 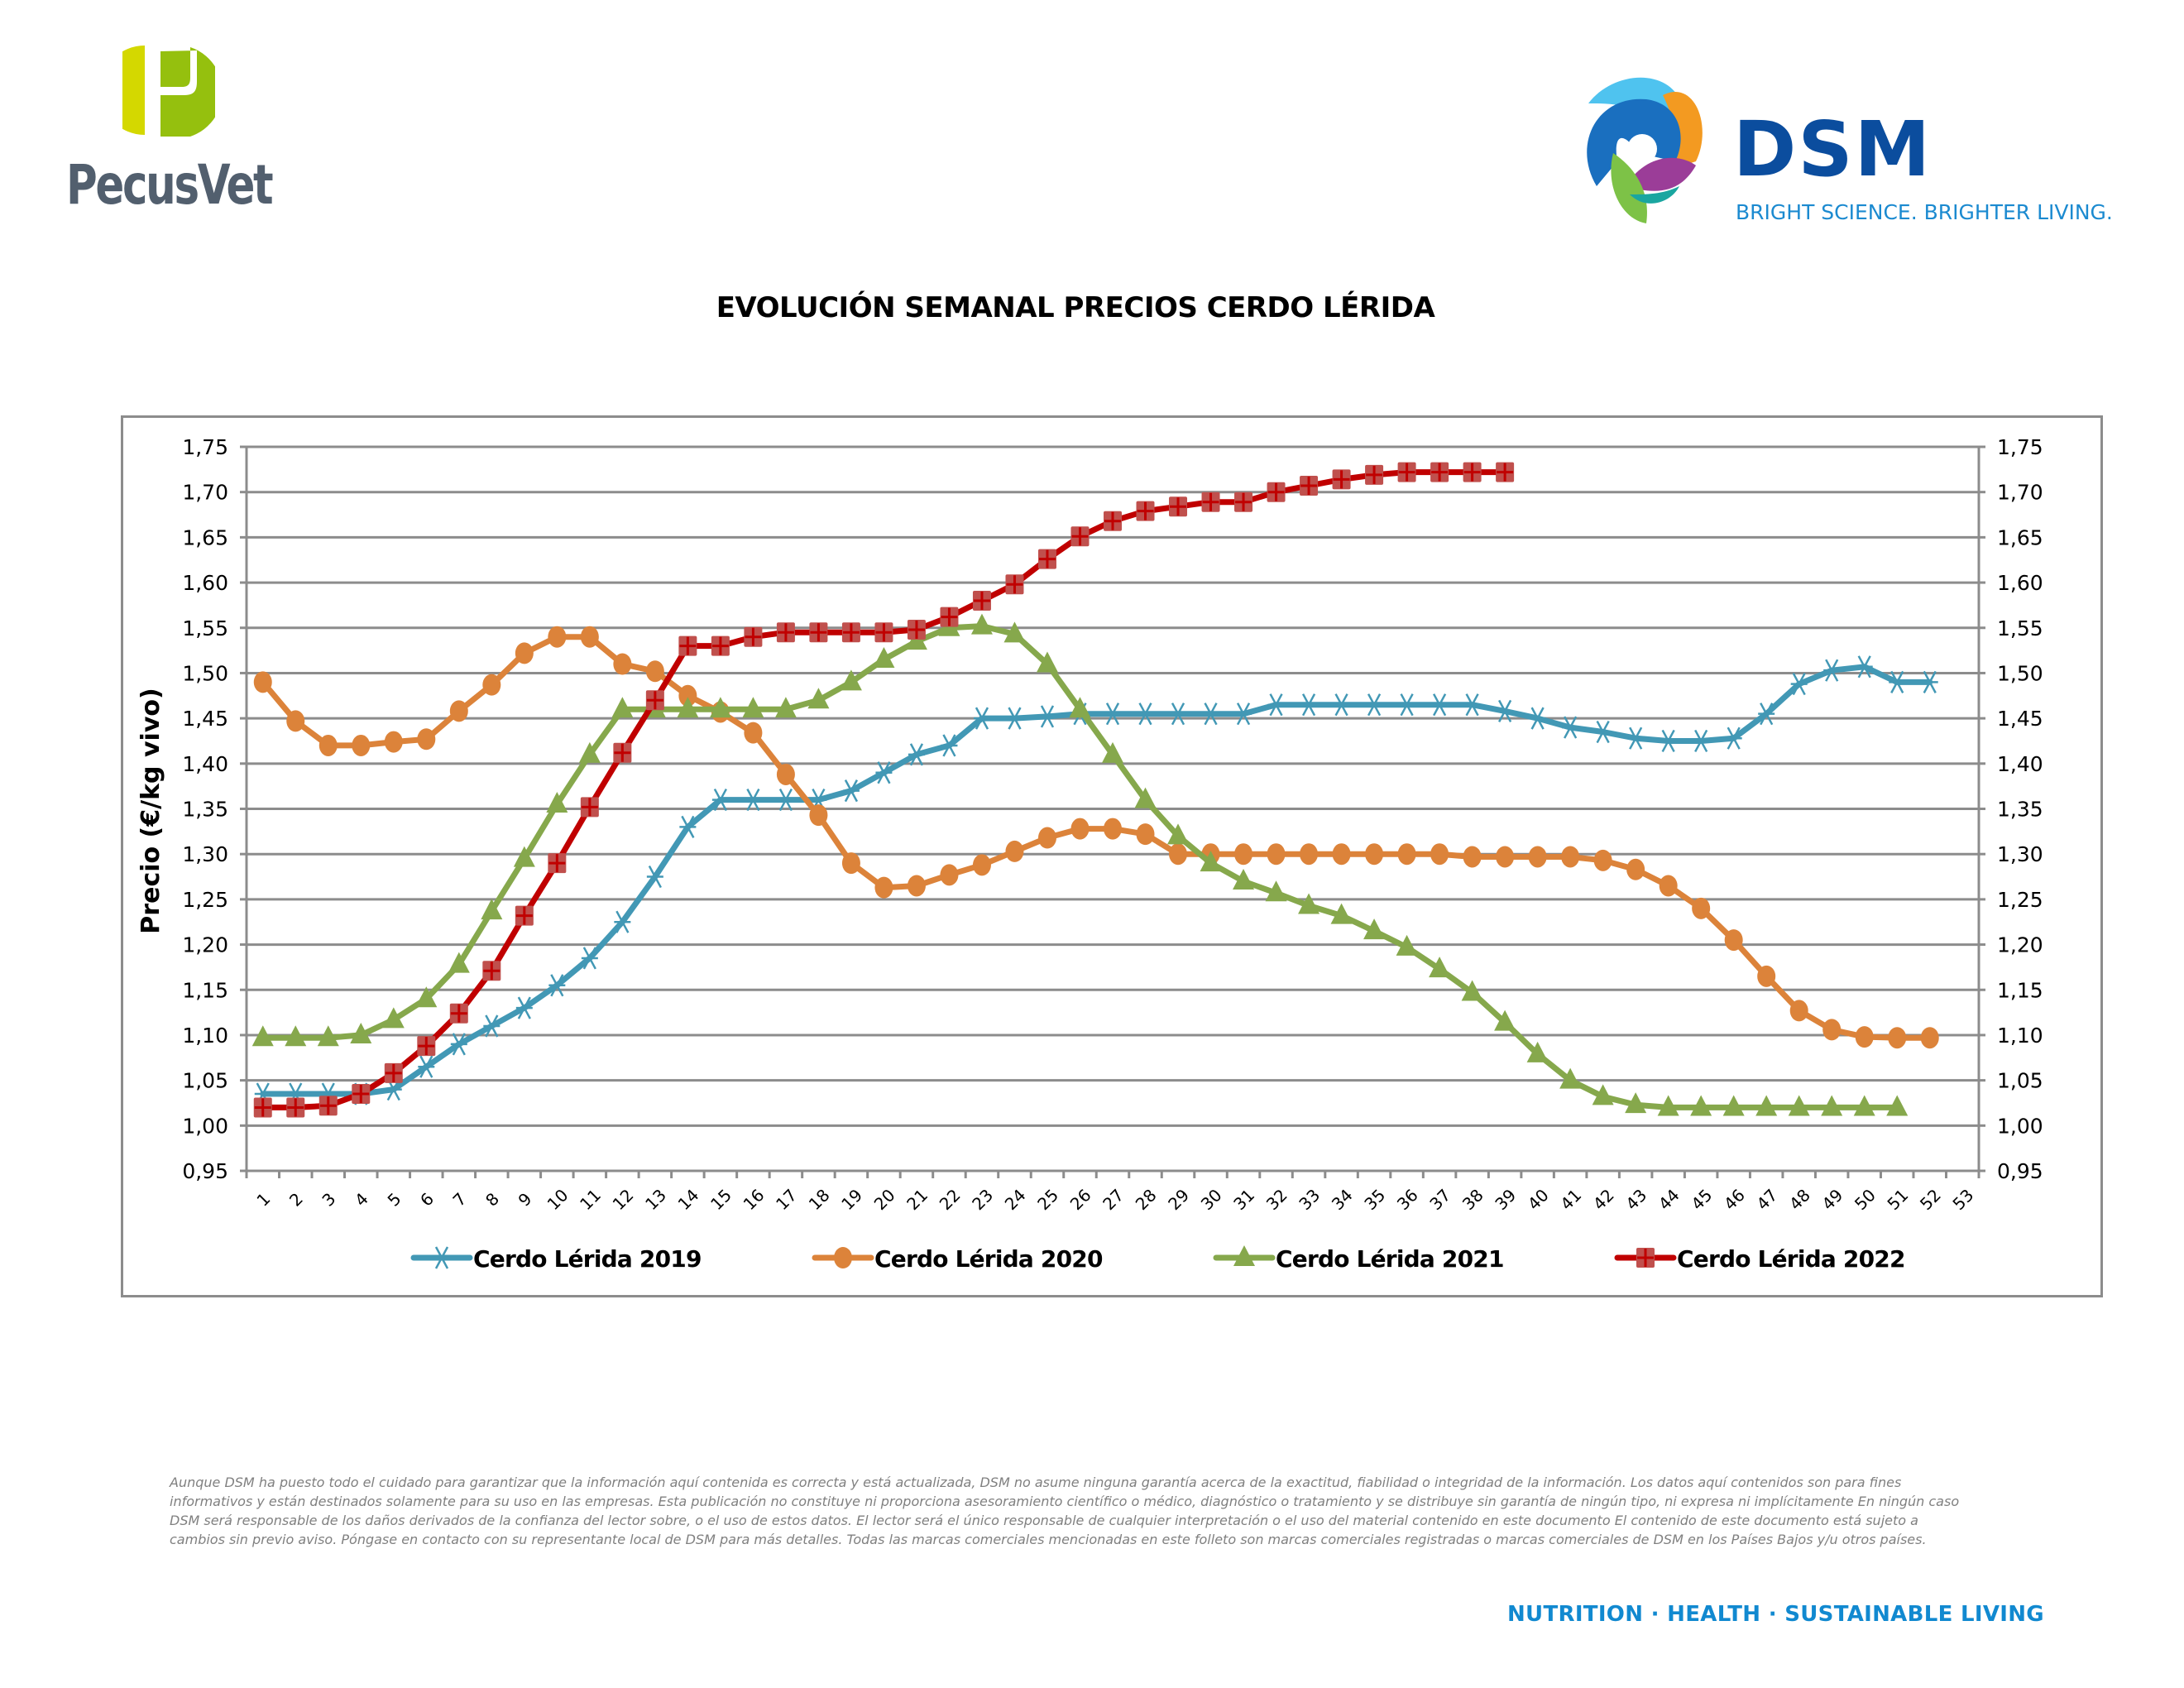 I want to click on x-tick-label: 42, so click(x=1603, y=1199).